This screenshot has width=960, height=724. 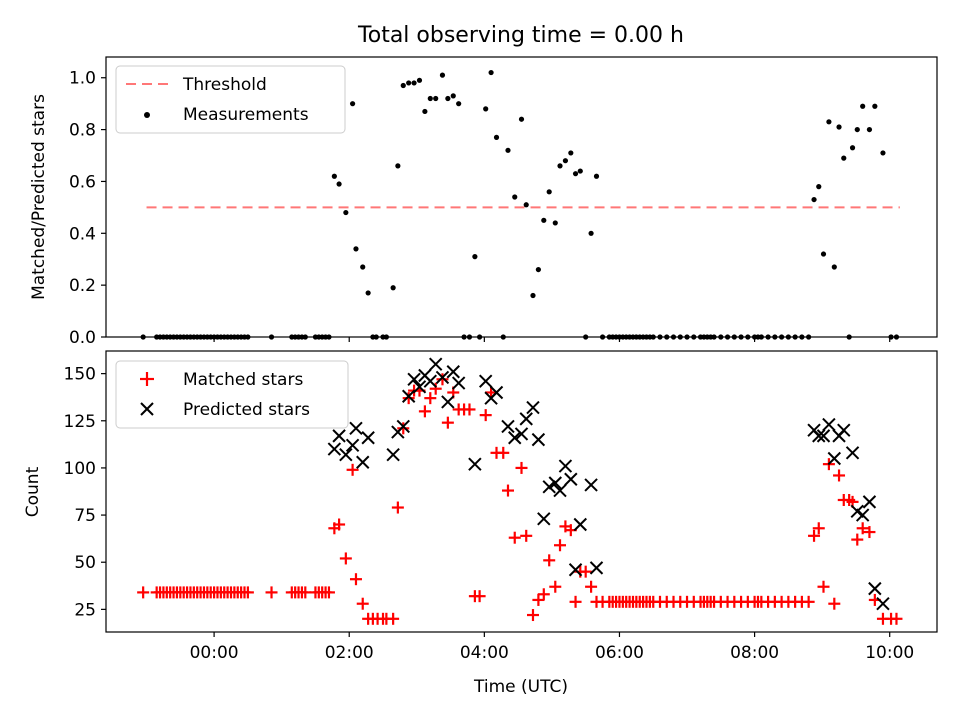 I want to click on chart-title: Total observing time = 0.00 h, so click(x=520, y=35).